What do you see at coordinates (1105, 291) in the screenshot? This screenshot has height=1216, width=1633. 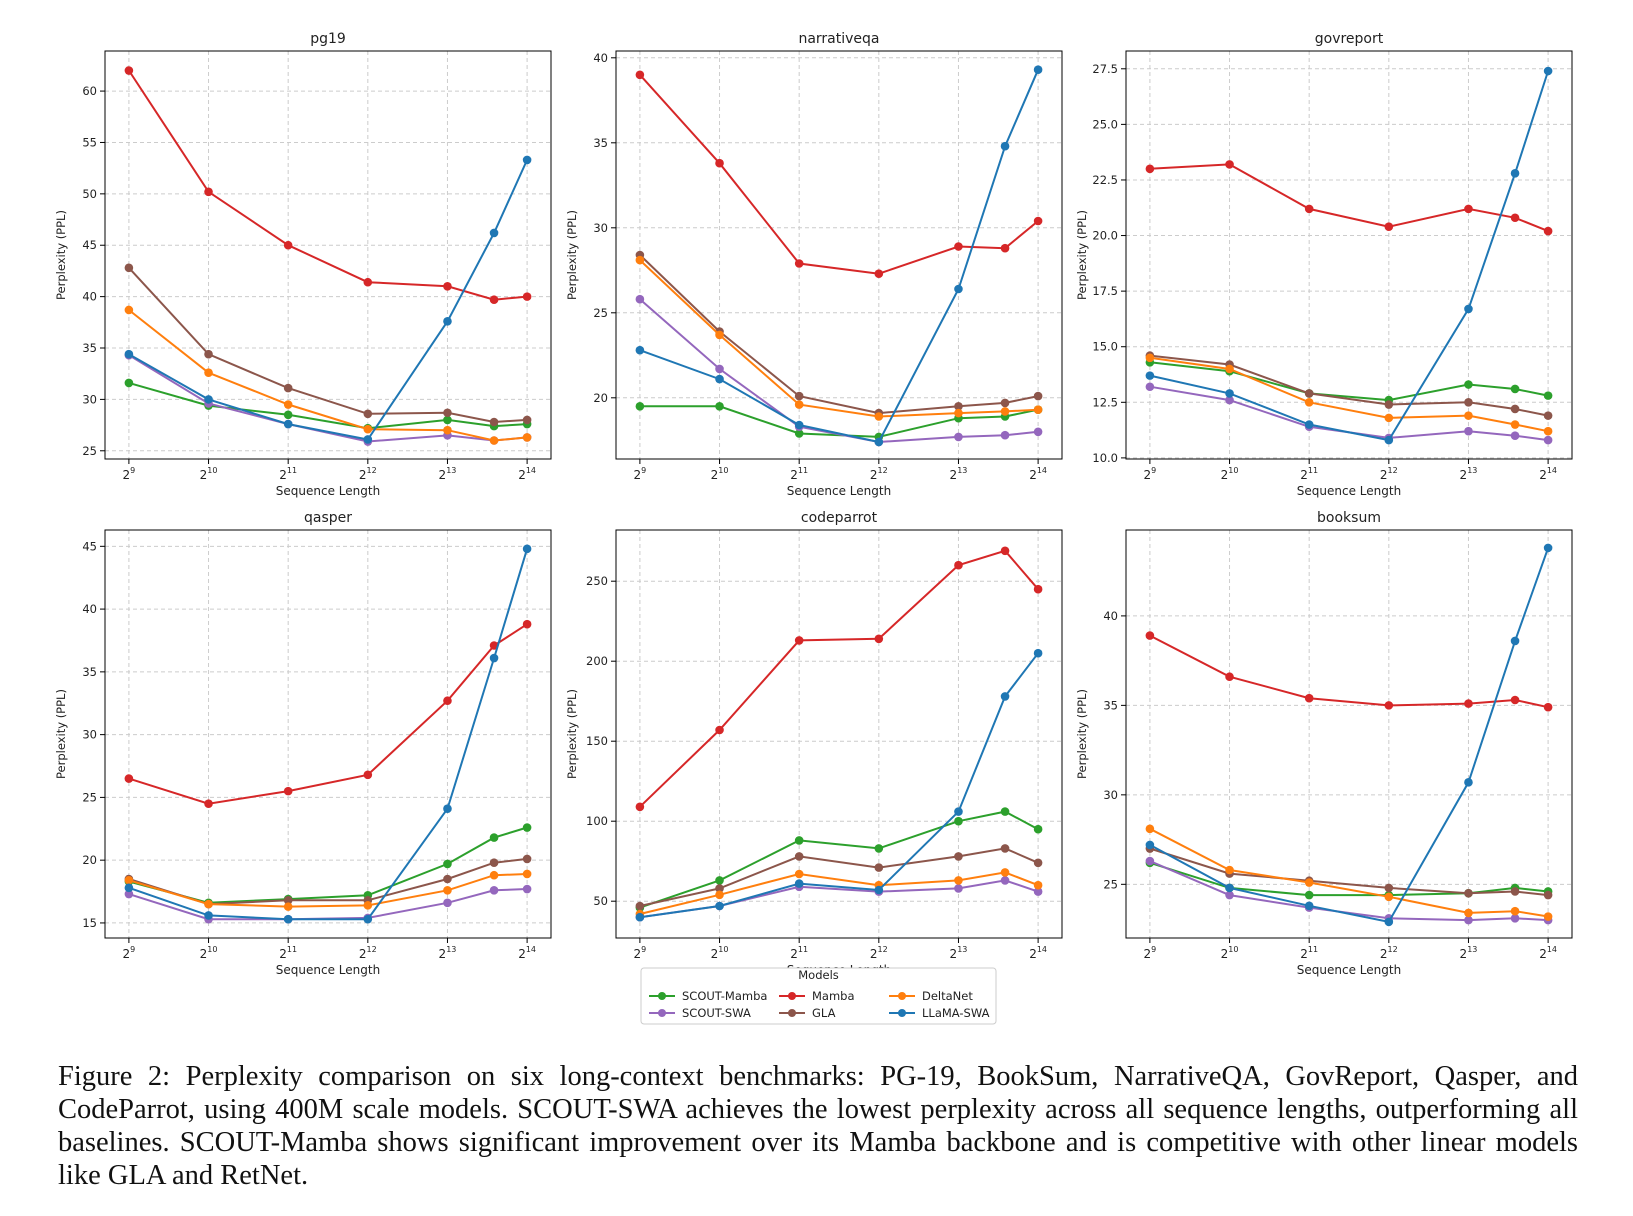 I see `y-tick-label: 17.5` at bounding box center [1105, 291].